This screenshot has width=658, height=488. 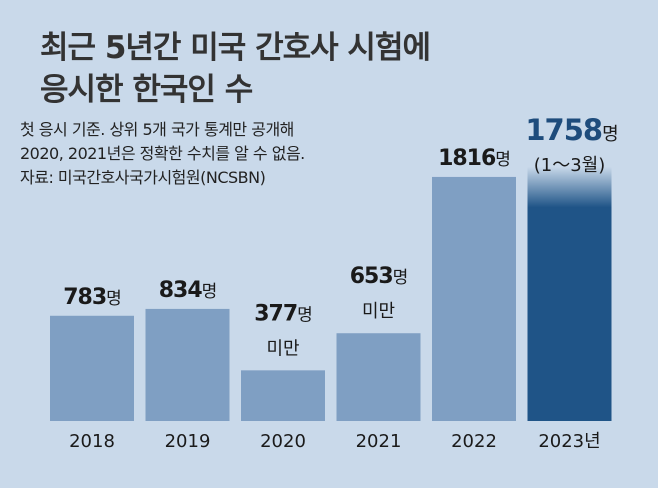 I want to click on x-tick-2020: 2020, so click(x=283, y=441).